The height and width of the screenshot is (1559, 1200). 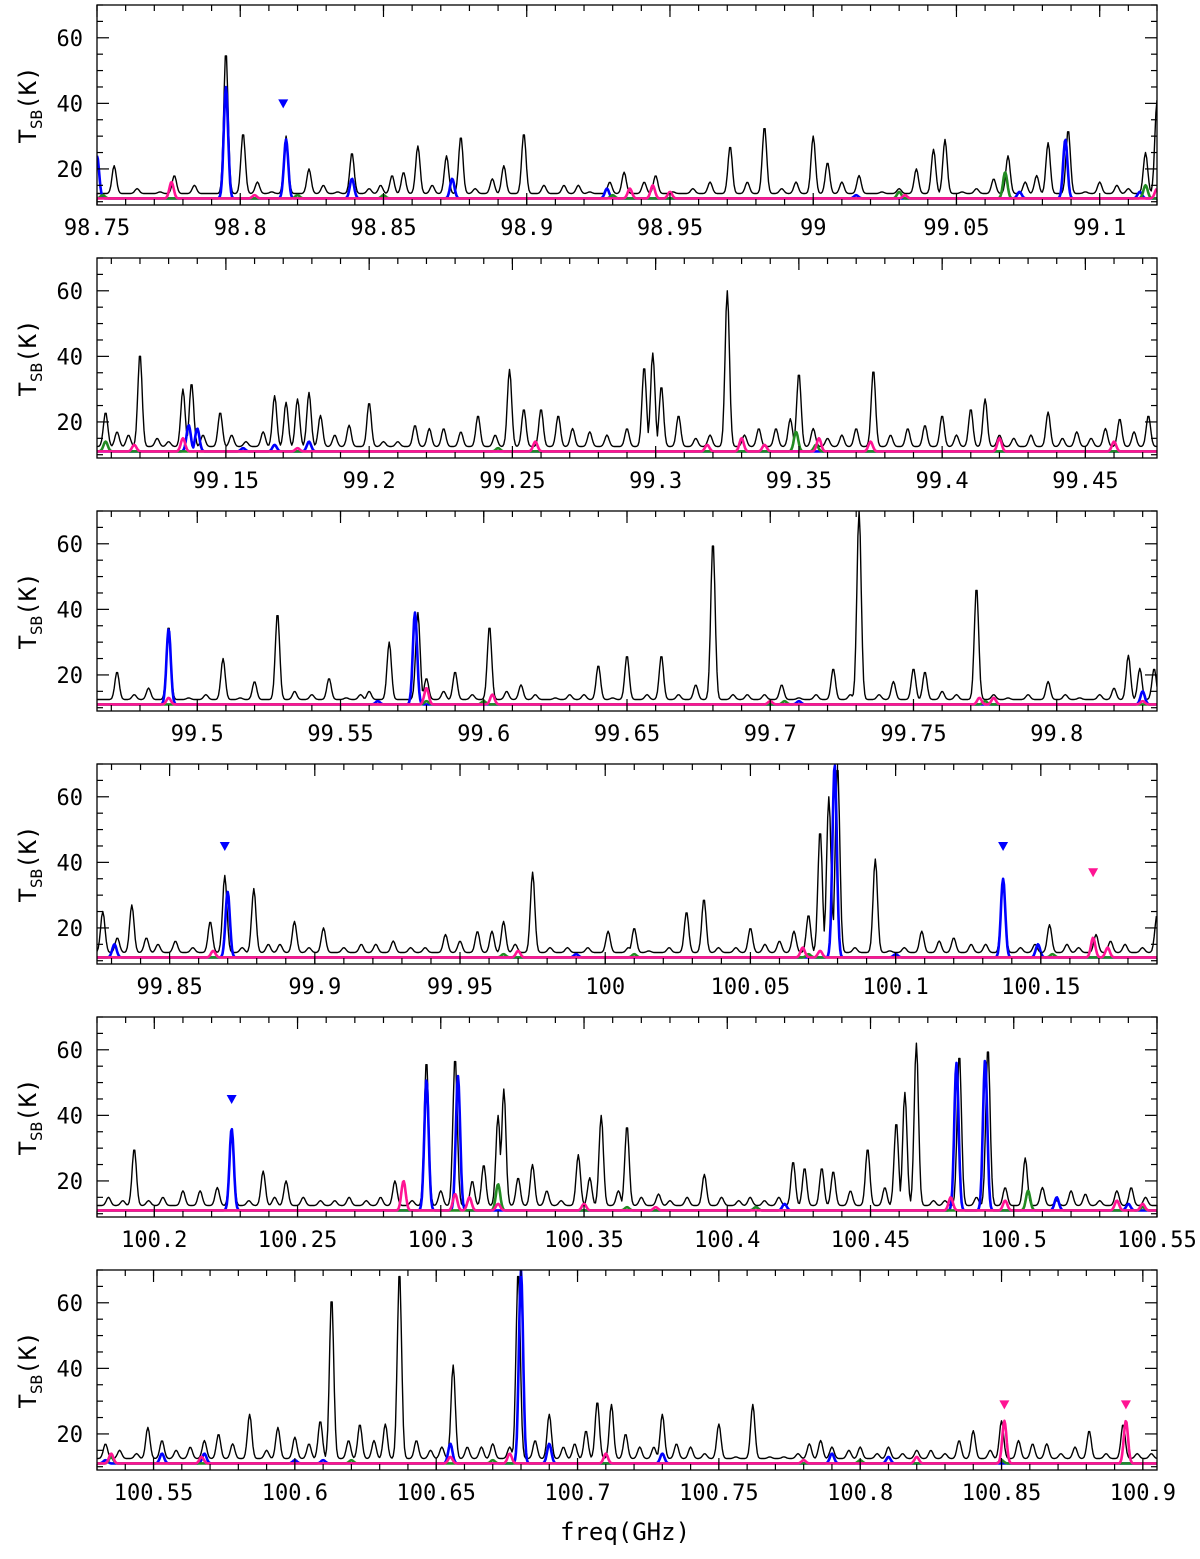 What do you see at coordinates (870, 1240) in the screenshot?
I see `x-tick-label: 100.45` at bounding box center [870, 1240].